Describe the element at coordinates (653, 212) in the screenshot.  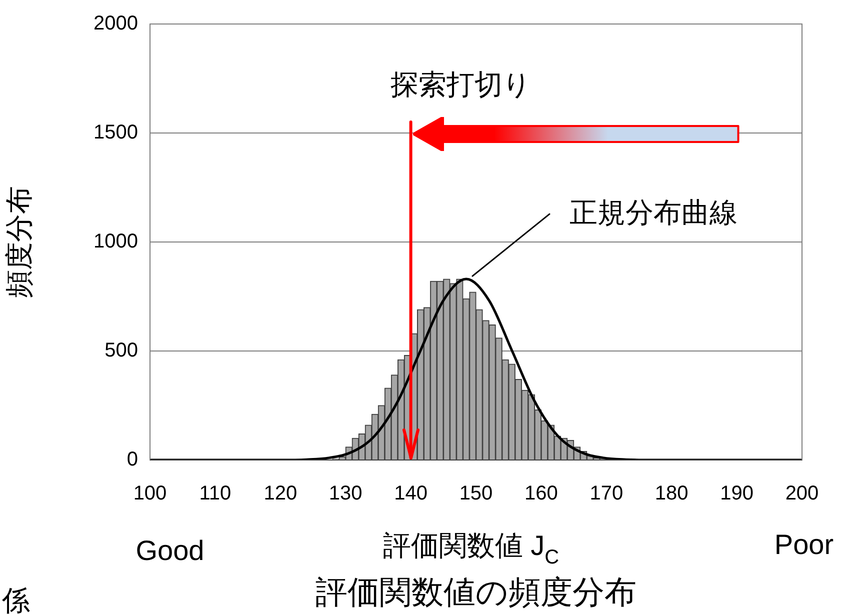
I see `annotation: 正規分布曲線` at that location.